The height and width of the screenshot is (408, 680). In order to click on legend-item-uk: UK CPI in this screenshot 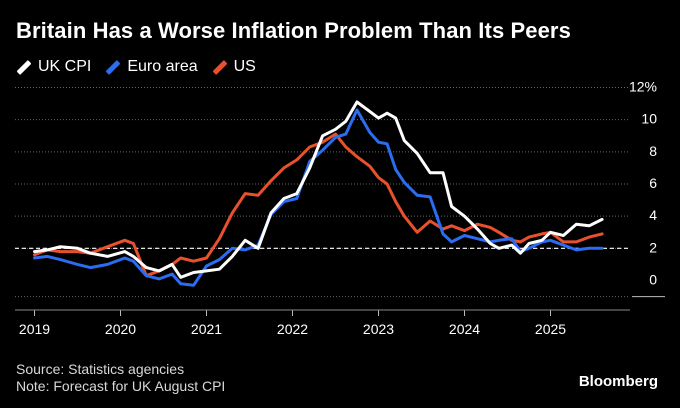, I will do `click(53, 67)`.